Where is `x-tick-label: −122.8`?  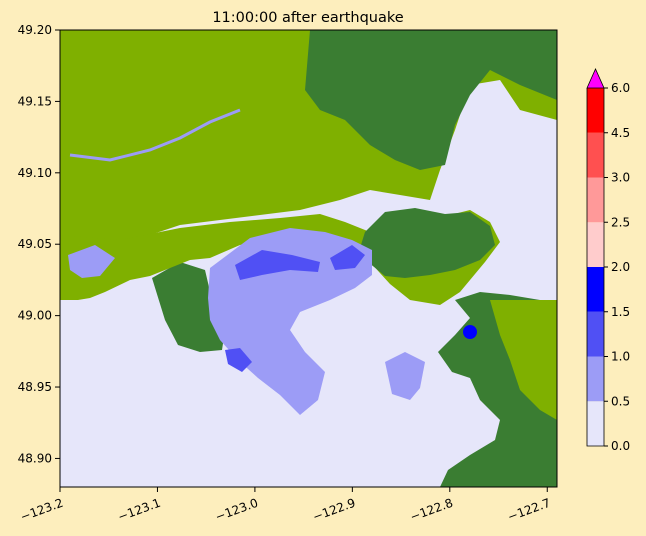
x-tick-label: −122.8 is located at coordinates (431, 510).